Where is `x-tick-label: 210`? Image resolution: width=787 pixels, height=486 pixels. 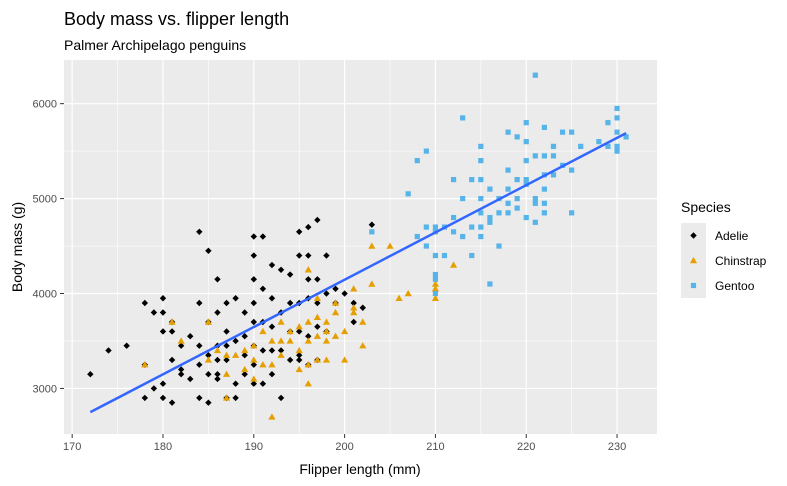
x-tick-label: 210 is located at coordinates (435, 447).